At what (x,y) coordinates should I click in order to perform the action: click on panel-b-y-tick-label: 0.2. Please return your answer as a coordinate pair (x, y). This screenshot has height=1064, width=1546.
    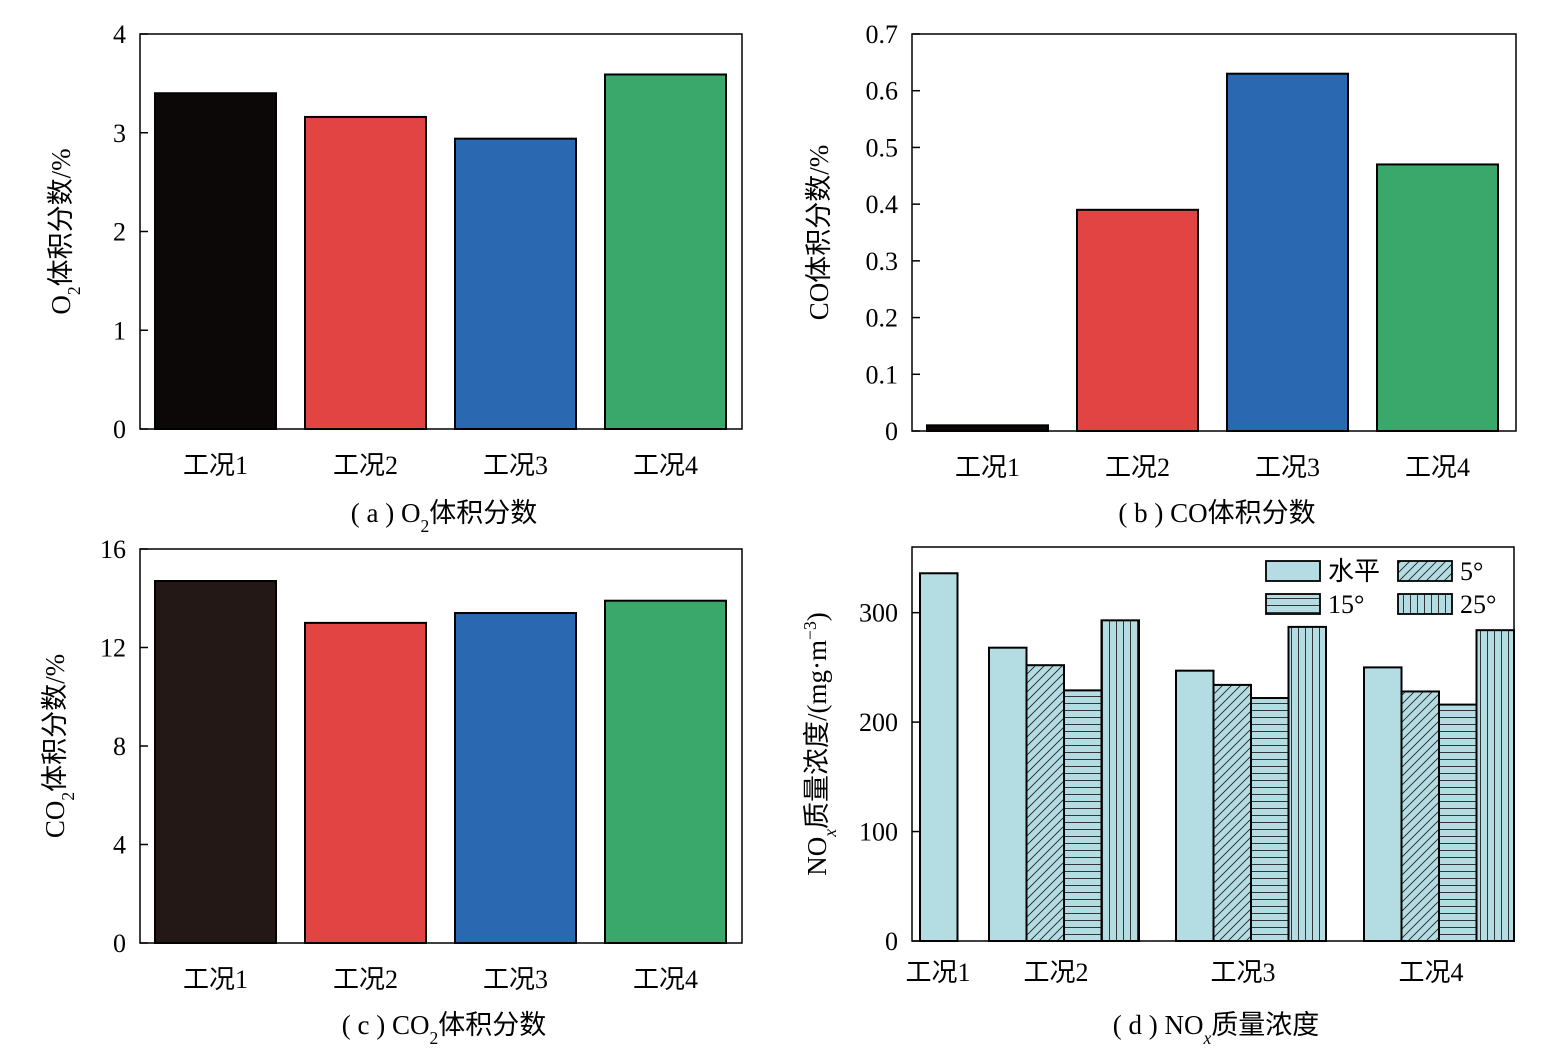
    Looking at the image, I should click on (882, 318).